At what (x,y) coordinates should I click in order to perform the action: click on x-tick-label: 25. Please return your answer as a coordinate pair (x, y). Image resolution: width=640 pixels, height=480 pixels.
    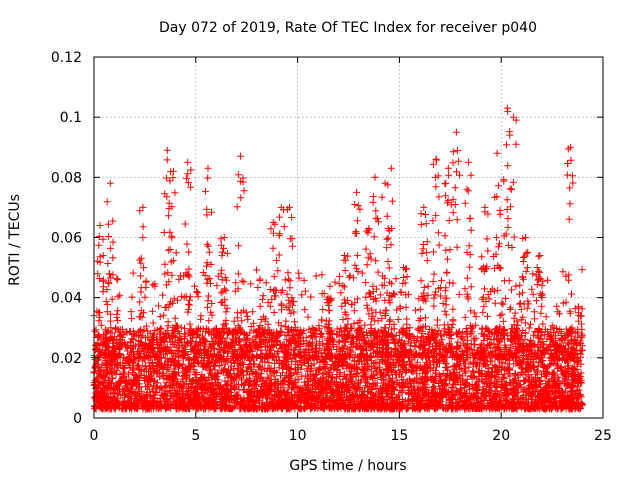
    Looking at the image, I should click on (603, 436).